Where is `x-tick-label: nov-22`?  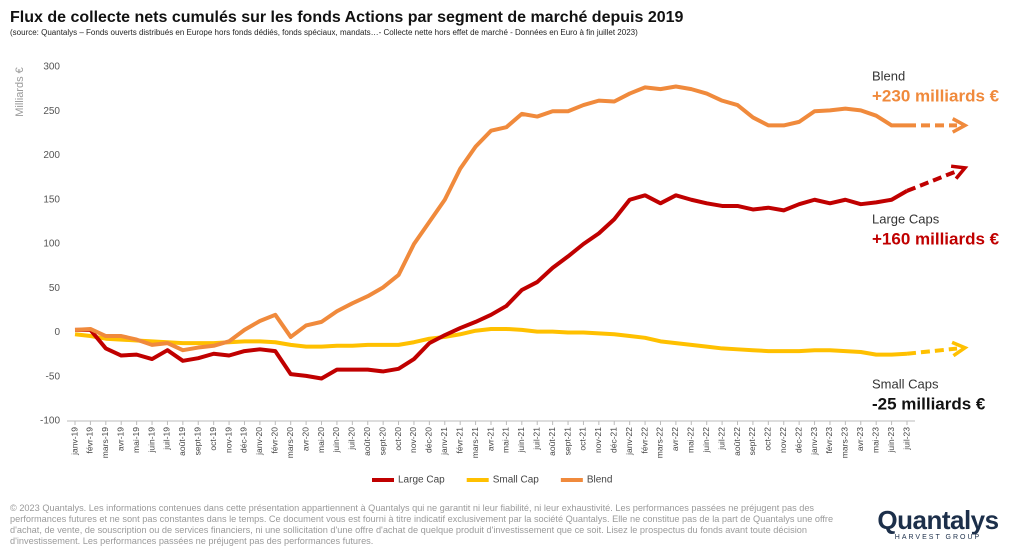 x-tick-label: nov-22 is located at coordinates (783, 440).